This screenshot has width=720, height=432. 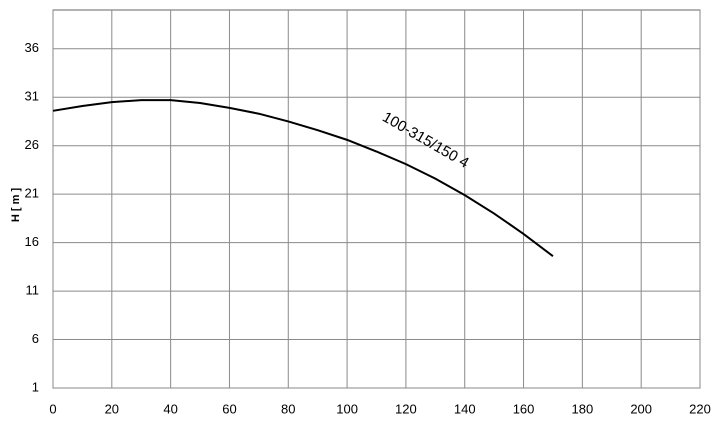 What do you see at coordinates (52, 408) in the screenshot?
I see `x-tick-label: 0` at bounding box center [52, 408].